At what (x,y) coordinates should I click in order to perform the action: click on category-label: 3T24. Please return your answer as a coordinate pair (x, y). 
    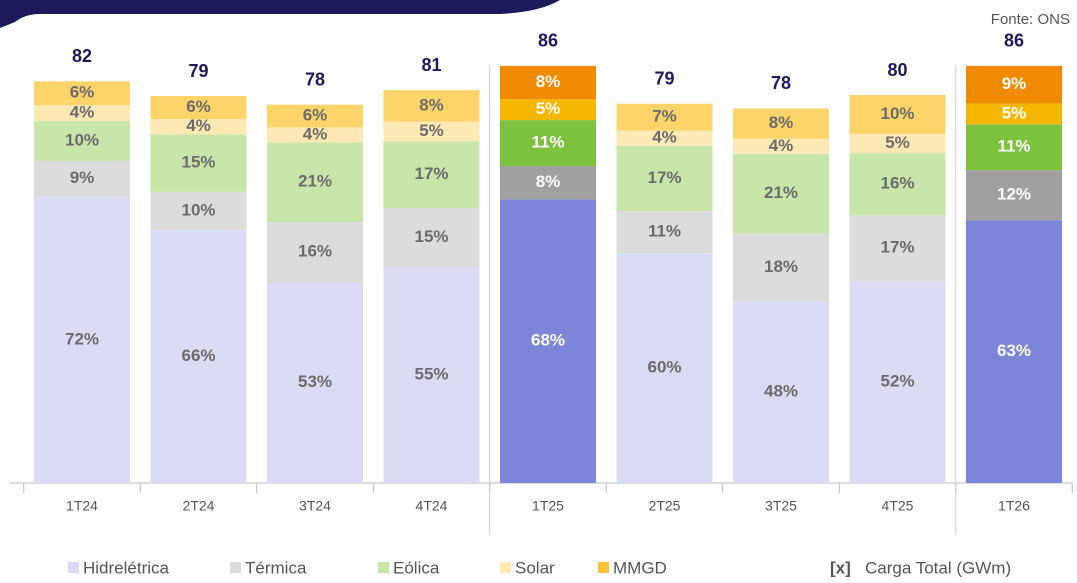
    Looking at the image, I should click on (315, 506).